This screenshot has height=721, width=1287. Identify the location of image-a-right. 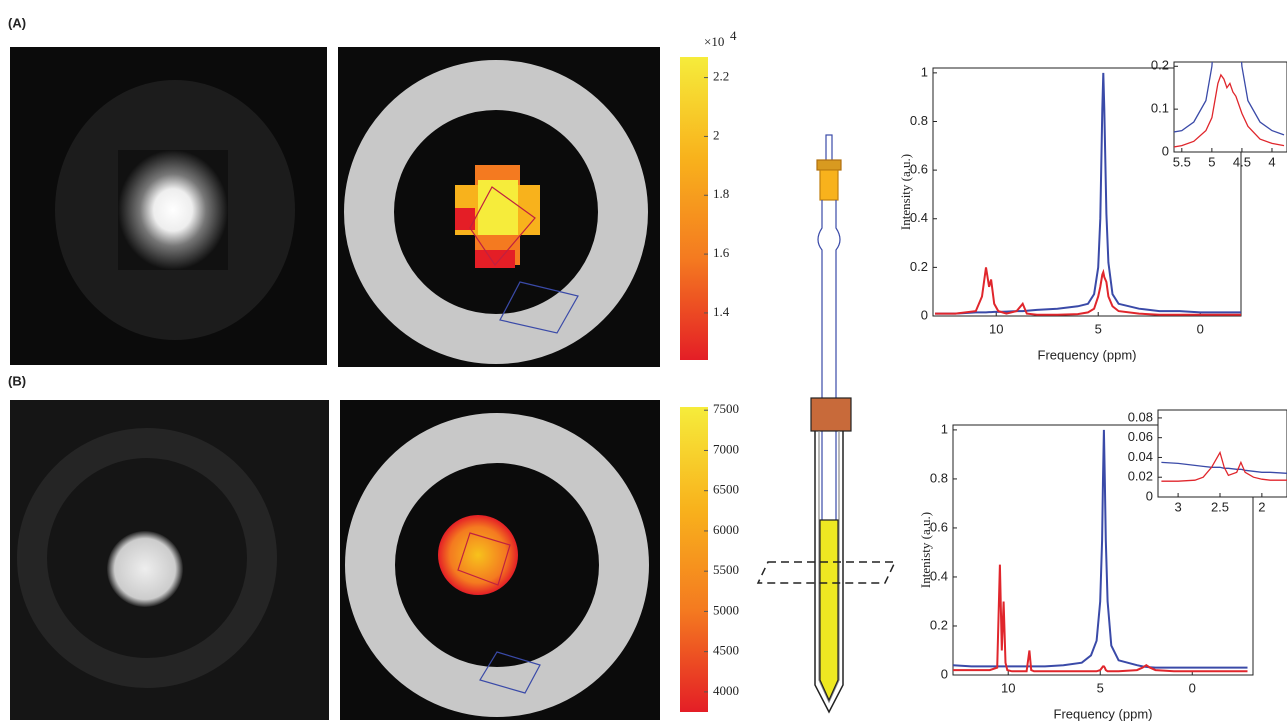
(499, 207).